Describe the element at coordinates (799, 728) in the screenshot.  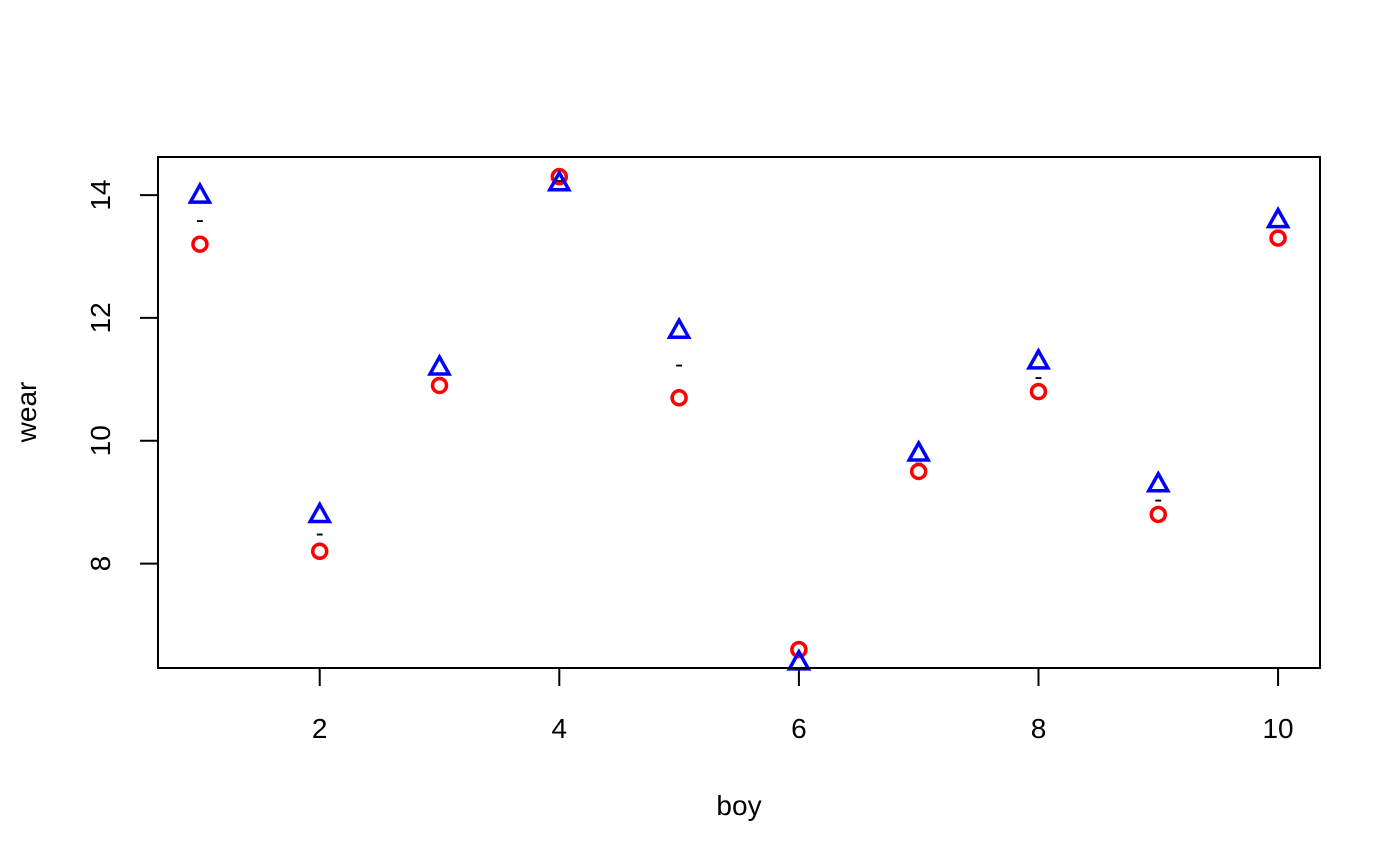
I see `x-tick-label: 6` at that location.